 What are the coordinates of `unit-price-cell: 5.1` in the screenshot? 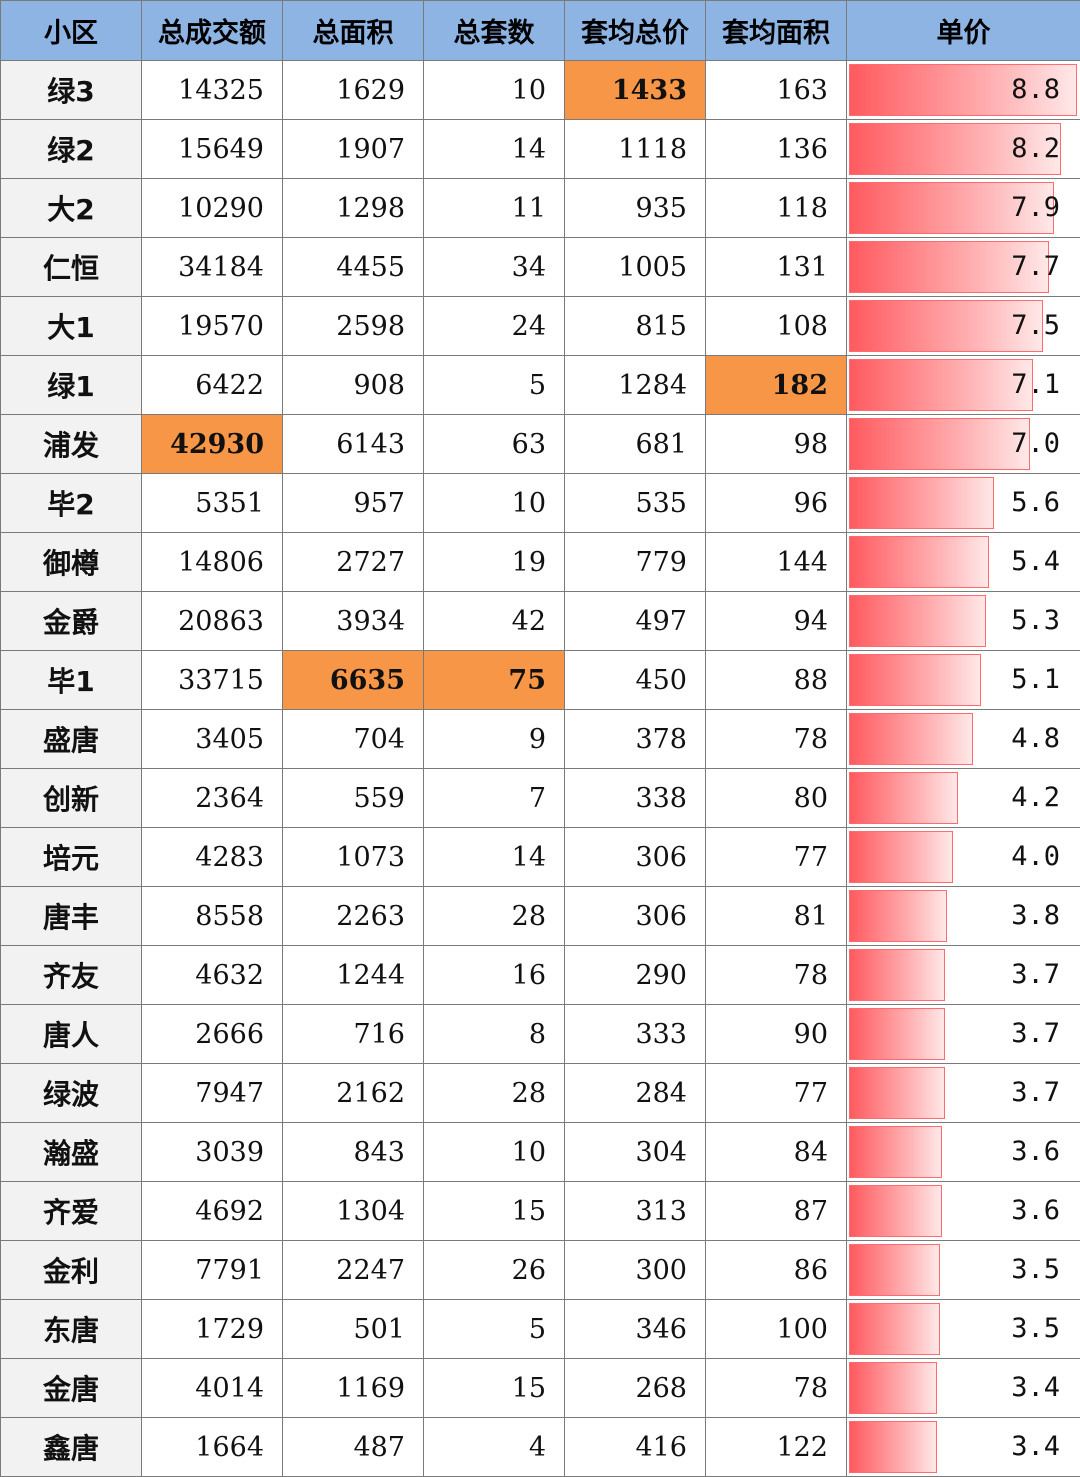 It's located at (963, 680).